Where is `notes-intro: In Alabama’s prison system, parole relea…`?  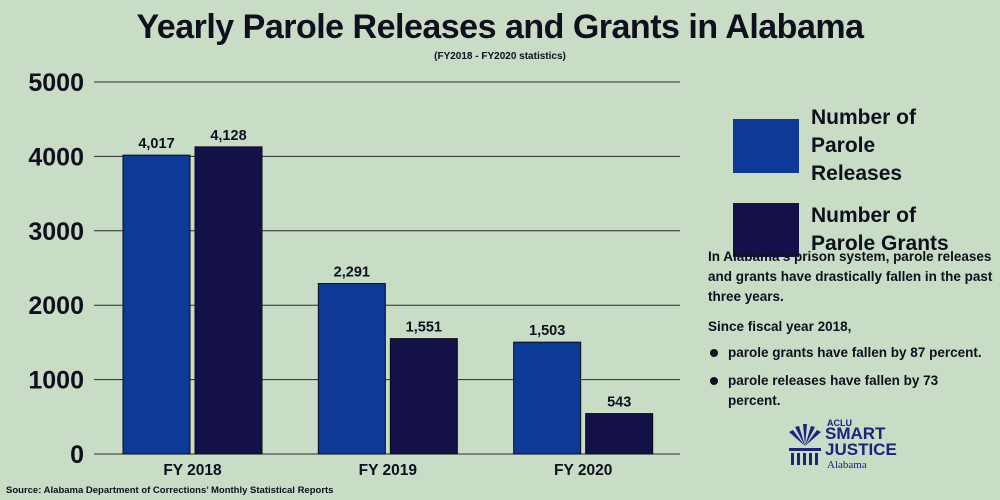
notes-intro: In Alabama’s prison system, parole relea… is located at coordinates (850, 276).